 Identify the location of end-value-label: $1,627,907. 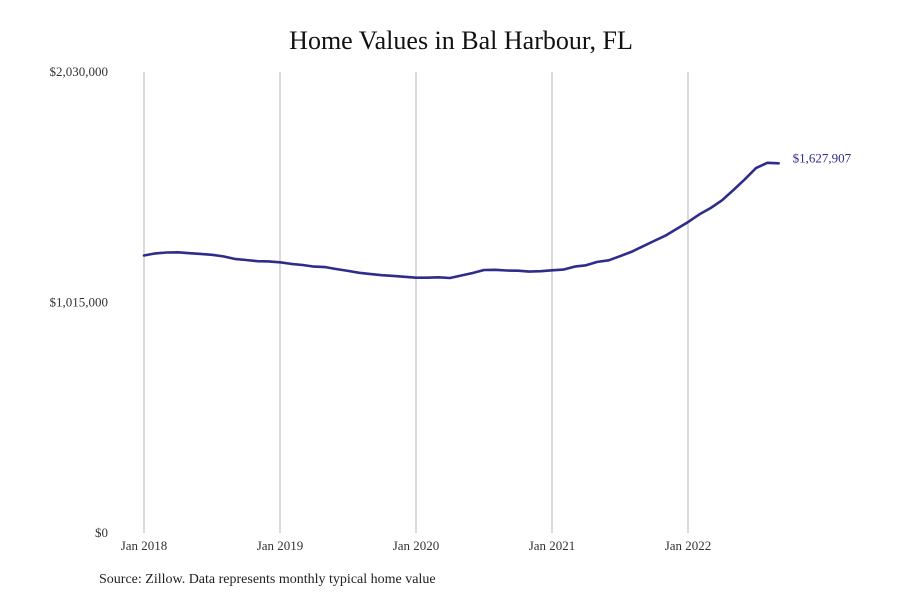
(822, 157).